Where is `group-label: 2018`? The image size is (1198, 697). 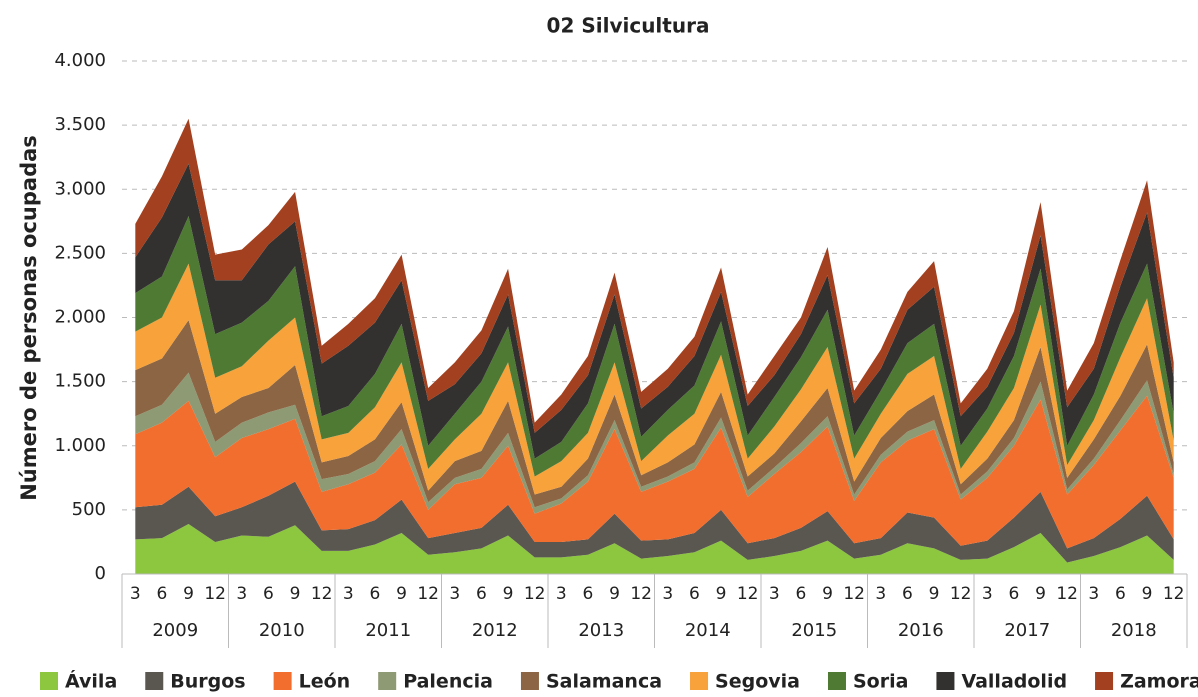
group-label: 2018 is located at coordinates (1134, 630).